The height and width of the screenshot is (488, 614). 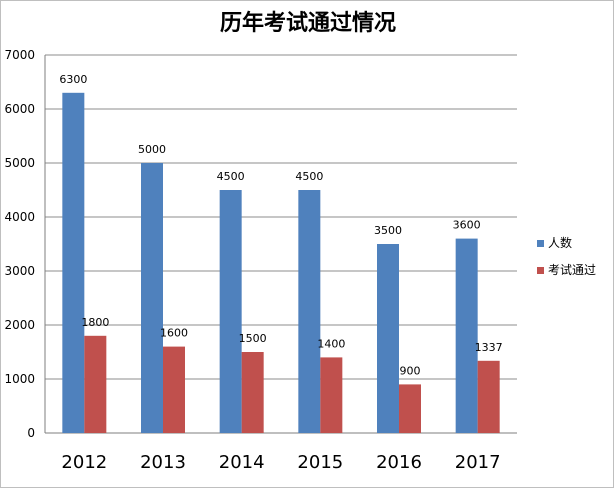 What do you see at coordinates (572, 269) in the screenshot?
I see `legend-label: 考试通过` at bounding box center [572, 269].